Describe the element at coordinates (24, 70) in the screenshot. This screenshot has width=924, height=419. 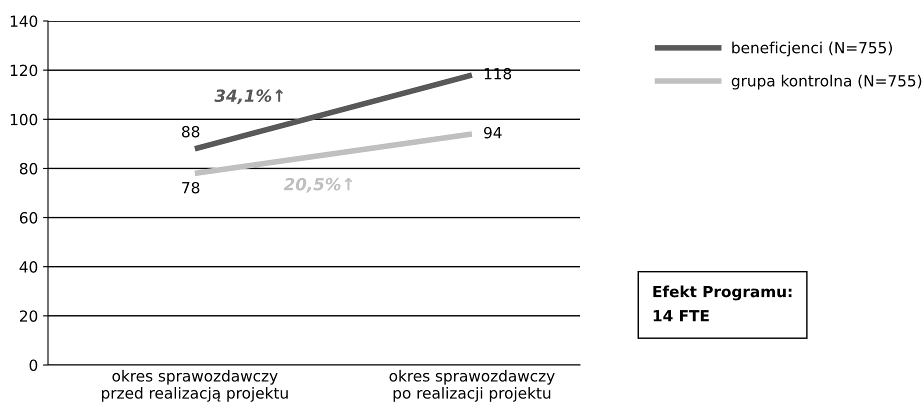
I see `y-tick-label: 120` at that location.